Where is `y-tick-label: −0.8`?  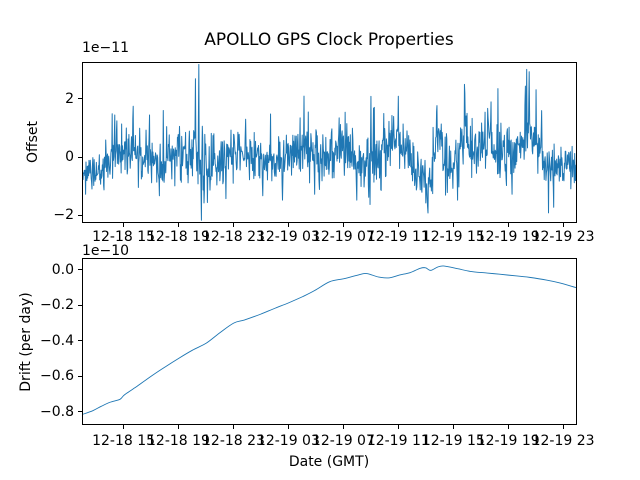 y-tick-label: −0.8 is located at coordinates (57, 412).